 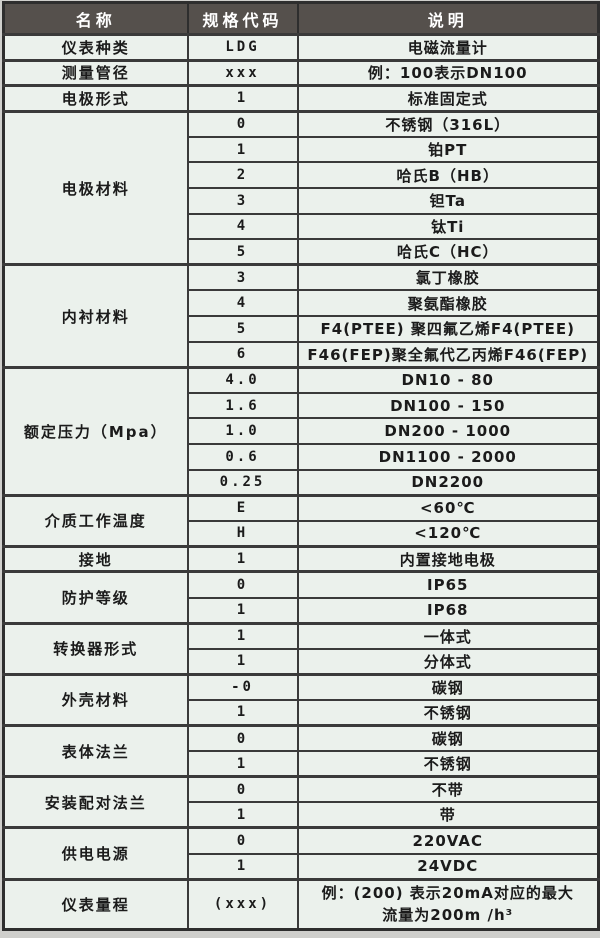 I want to click on group-name-cell: 测量管径, so click(x=95, y=72).